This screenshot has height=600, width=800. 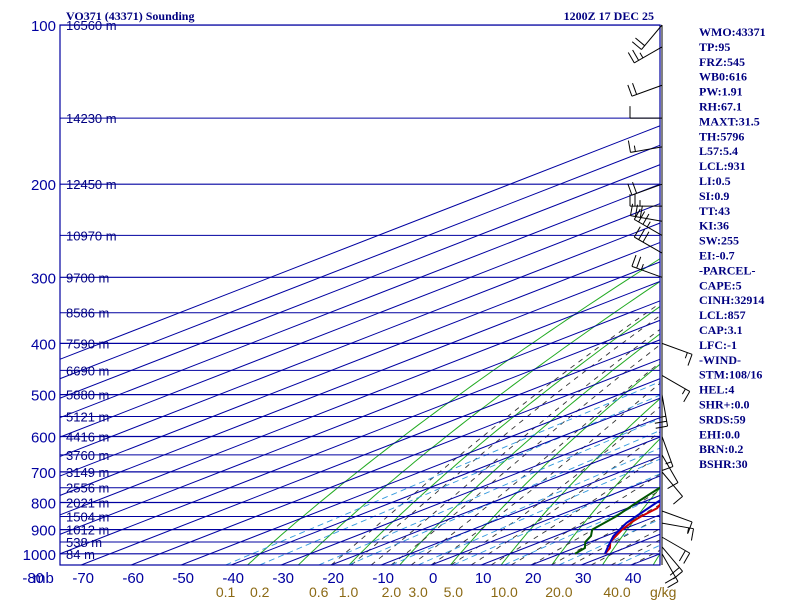 What do you see at coordinates (732, 32) in the screenshot?
I see `index-entry: WMO:43371` at bounding box center [732, 32].